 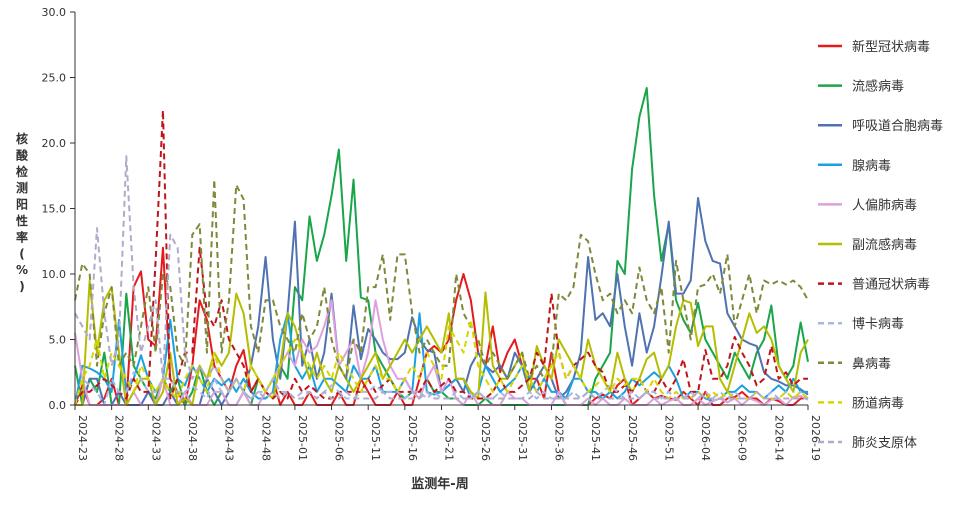 I want to click on legend-label: 腺病毒, so click(x=871, y=166).